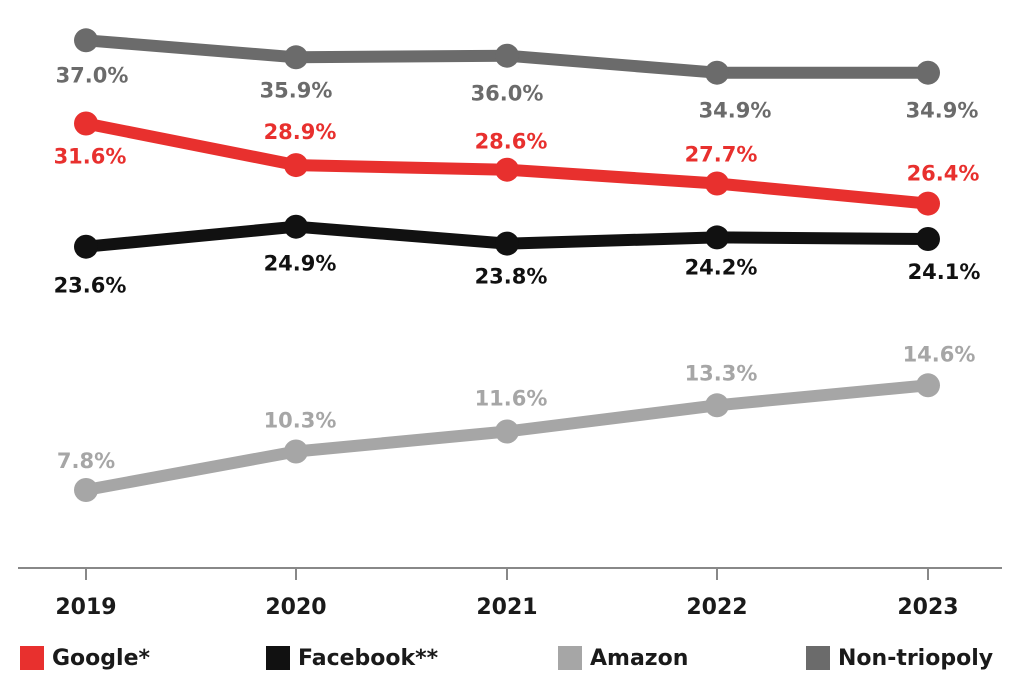 Image resolution: width=1024 pixels, height=694 pixels. I want to click on data-label-non-triopoly-2021: 36.0%, so click(507, 94).